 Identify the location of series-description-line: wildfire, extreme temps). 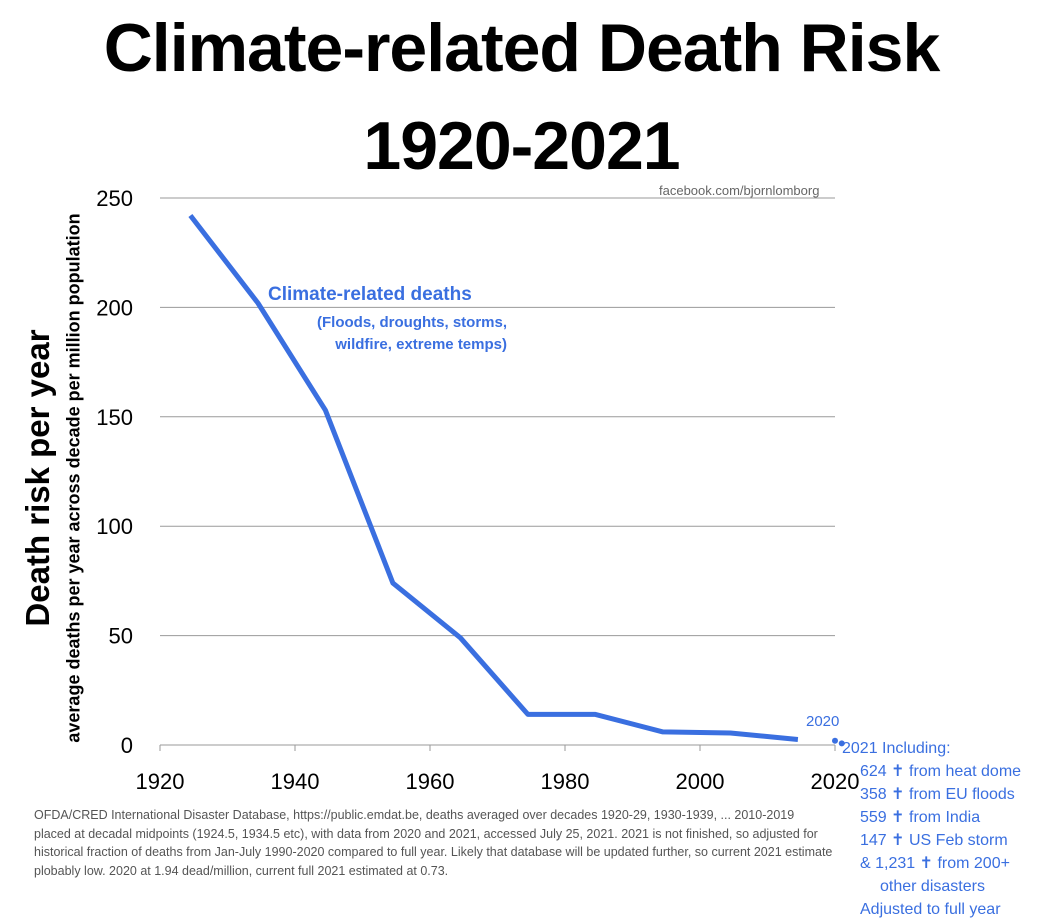
(421, 344).